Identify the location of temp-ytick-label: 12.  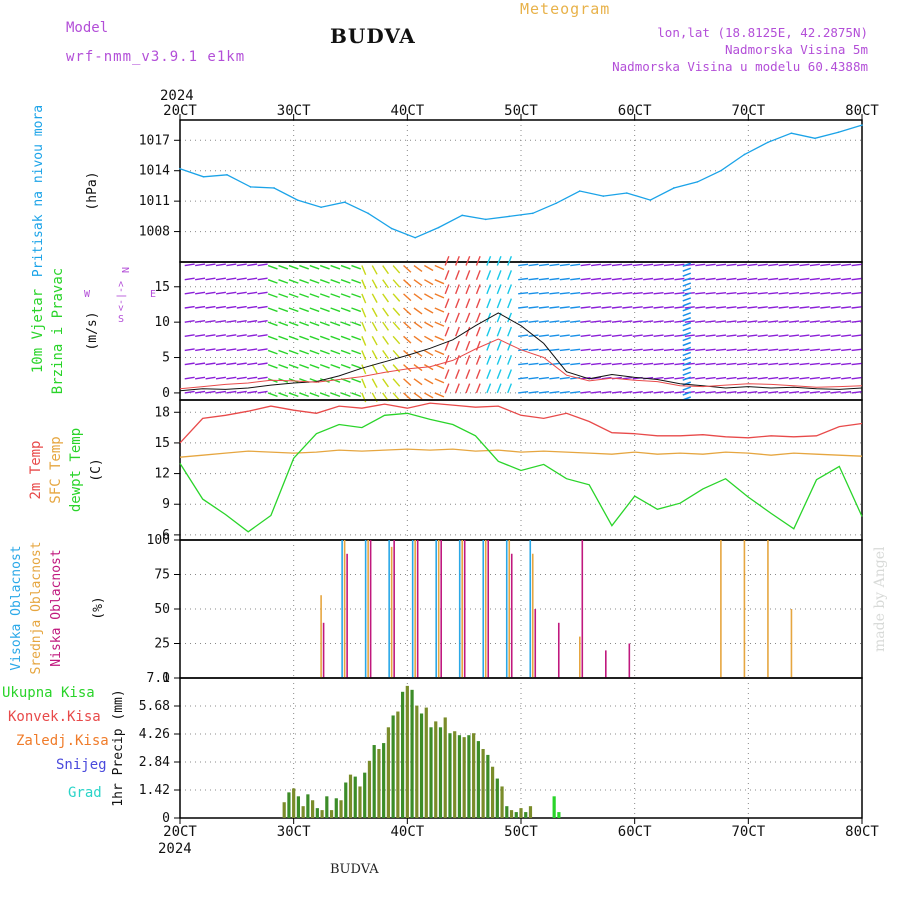
(162, 474).